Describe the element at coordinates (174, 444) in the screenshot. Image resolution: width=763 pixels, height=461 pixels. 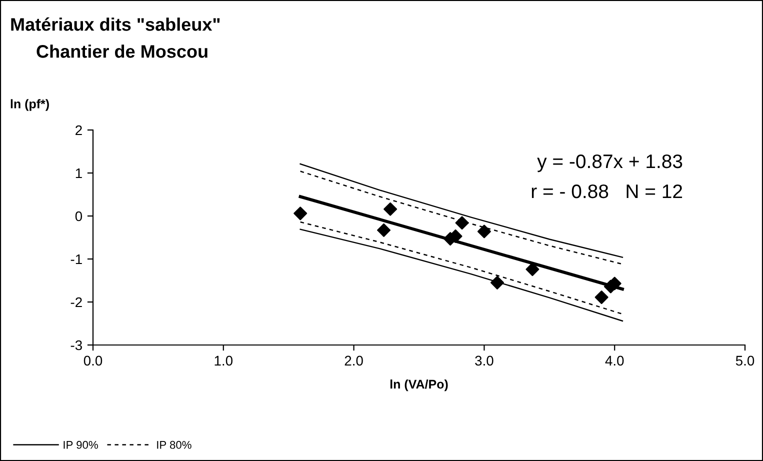
I see `legend-label: IP 80%` at that location.